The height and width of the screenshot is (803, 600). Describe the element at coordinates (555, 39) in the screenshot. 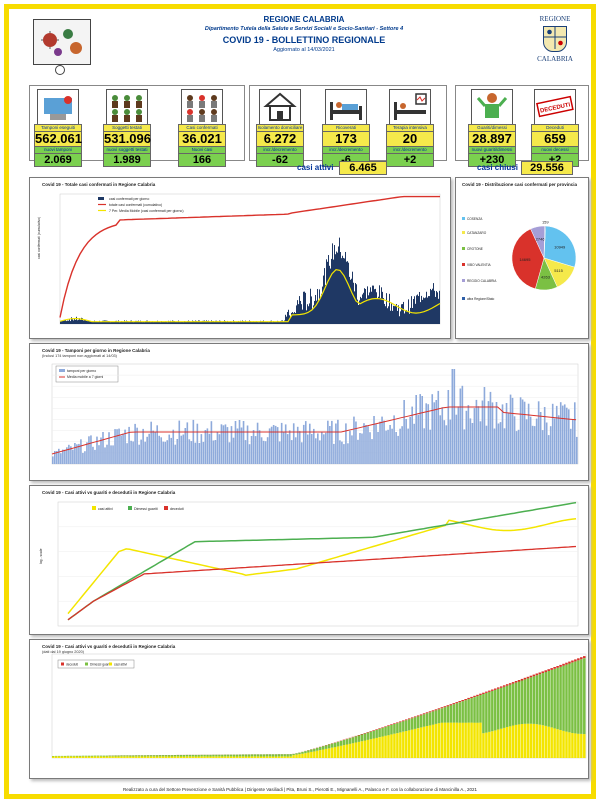

I see `coat-of-arms-icon` at that location.